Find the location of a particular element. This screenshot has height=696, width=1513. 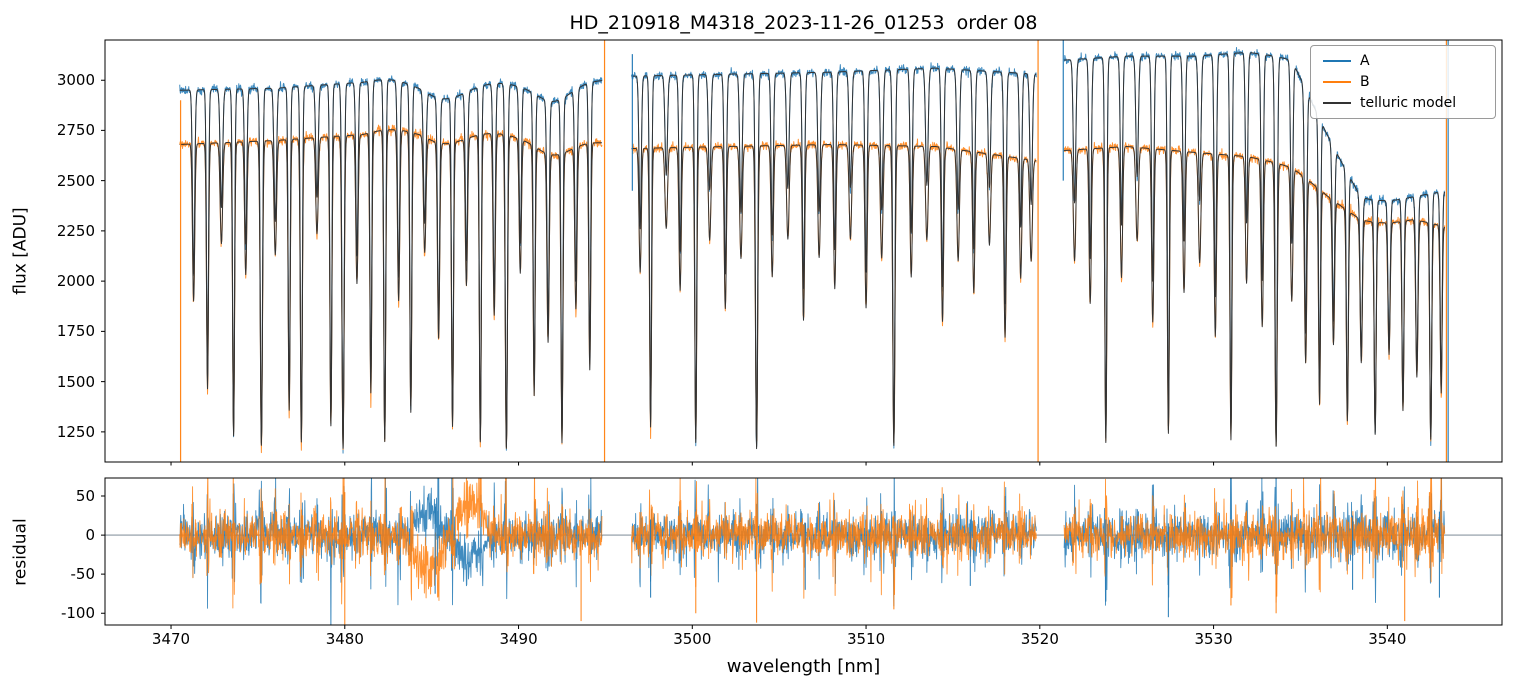

residual-axis-label-wrap: residual is located at coordinates (21, 551).